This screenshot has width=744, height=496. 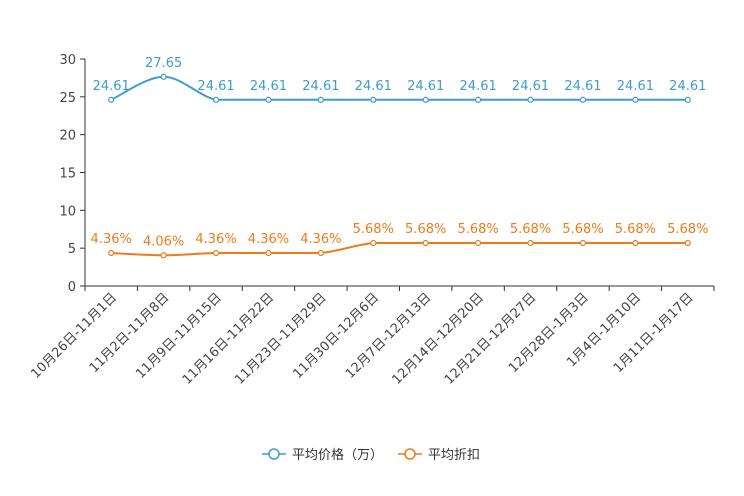 I want to click on legend-label: 平均价格（万）, so click(x=337, y=455).